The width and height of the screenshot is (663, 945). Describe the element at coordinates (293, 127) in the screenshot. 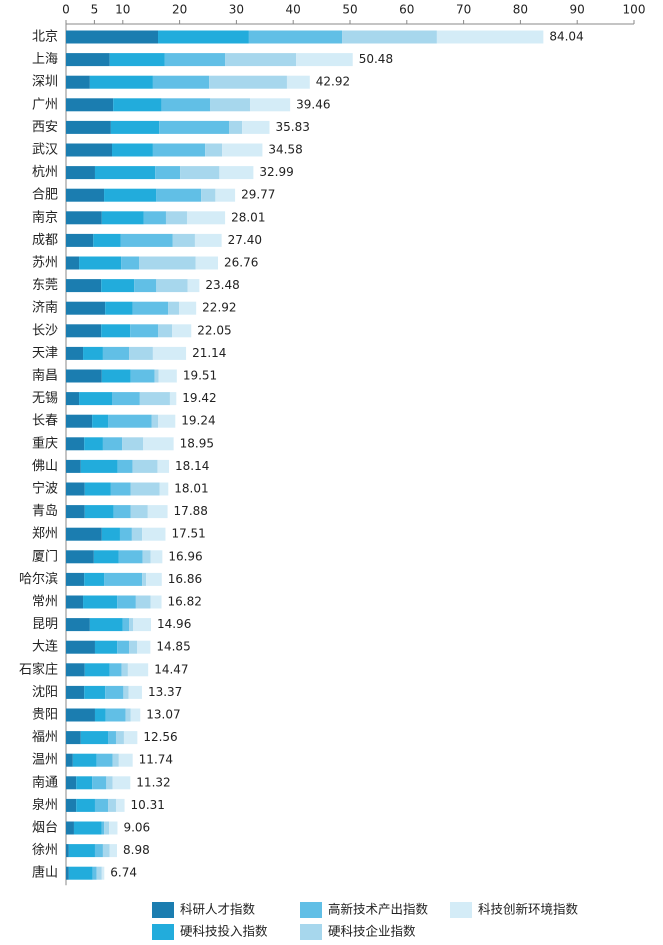

I see `total-label: 35.83` at that location.